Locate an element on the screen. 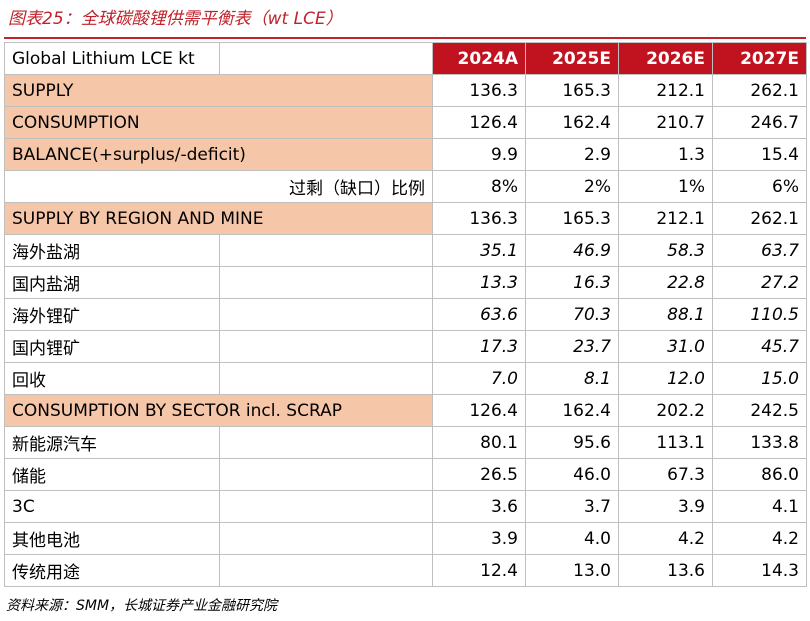 The height and width of the screenshot is (621, 810). row-label: 储能 is located at coordinates (112, 474).